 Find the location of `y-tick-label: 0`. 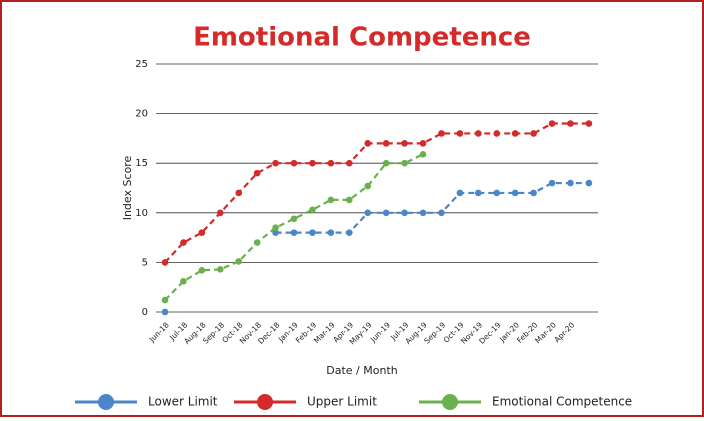

y-tick-label: 0 is located at coordinates (145, 312).